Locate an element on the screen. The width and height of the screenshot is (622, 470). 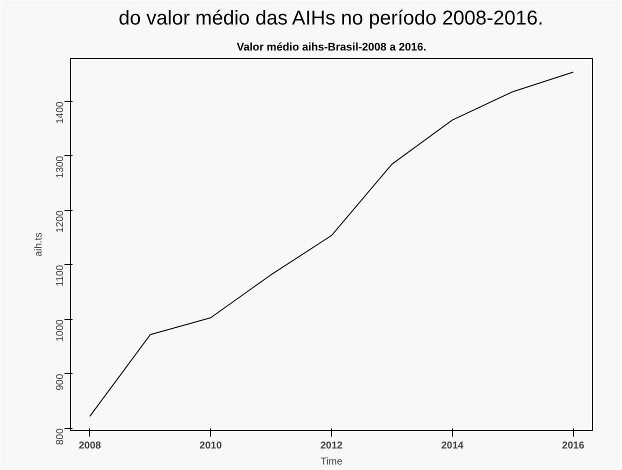
x-tick-label: 2014 is located at coordinates (452, 446).